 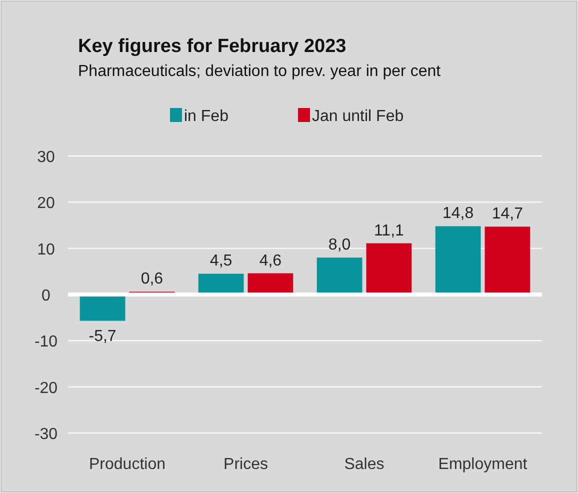 I want to click on y-tick-label: -10, so click(x=46, y=342).